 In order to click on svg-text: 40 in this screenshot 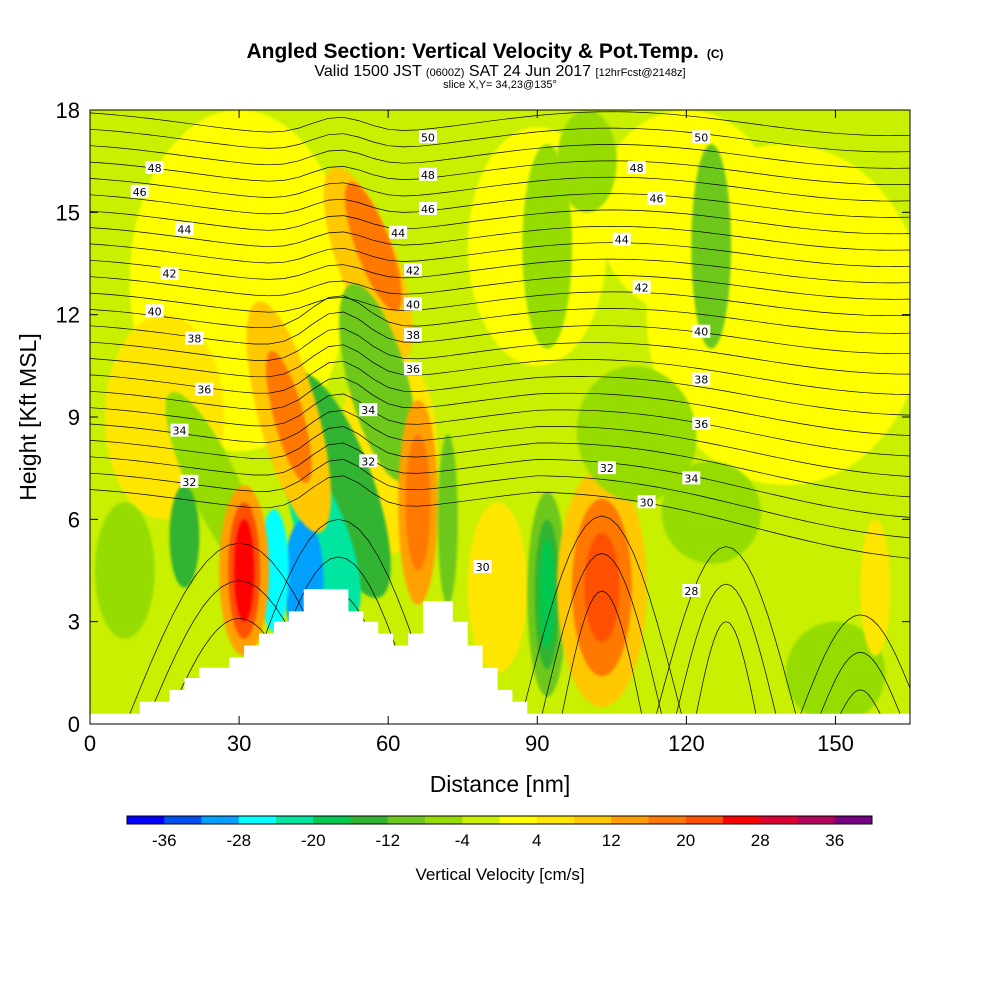, I will do `click(155, 311)`.